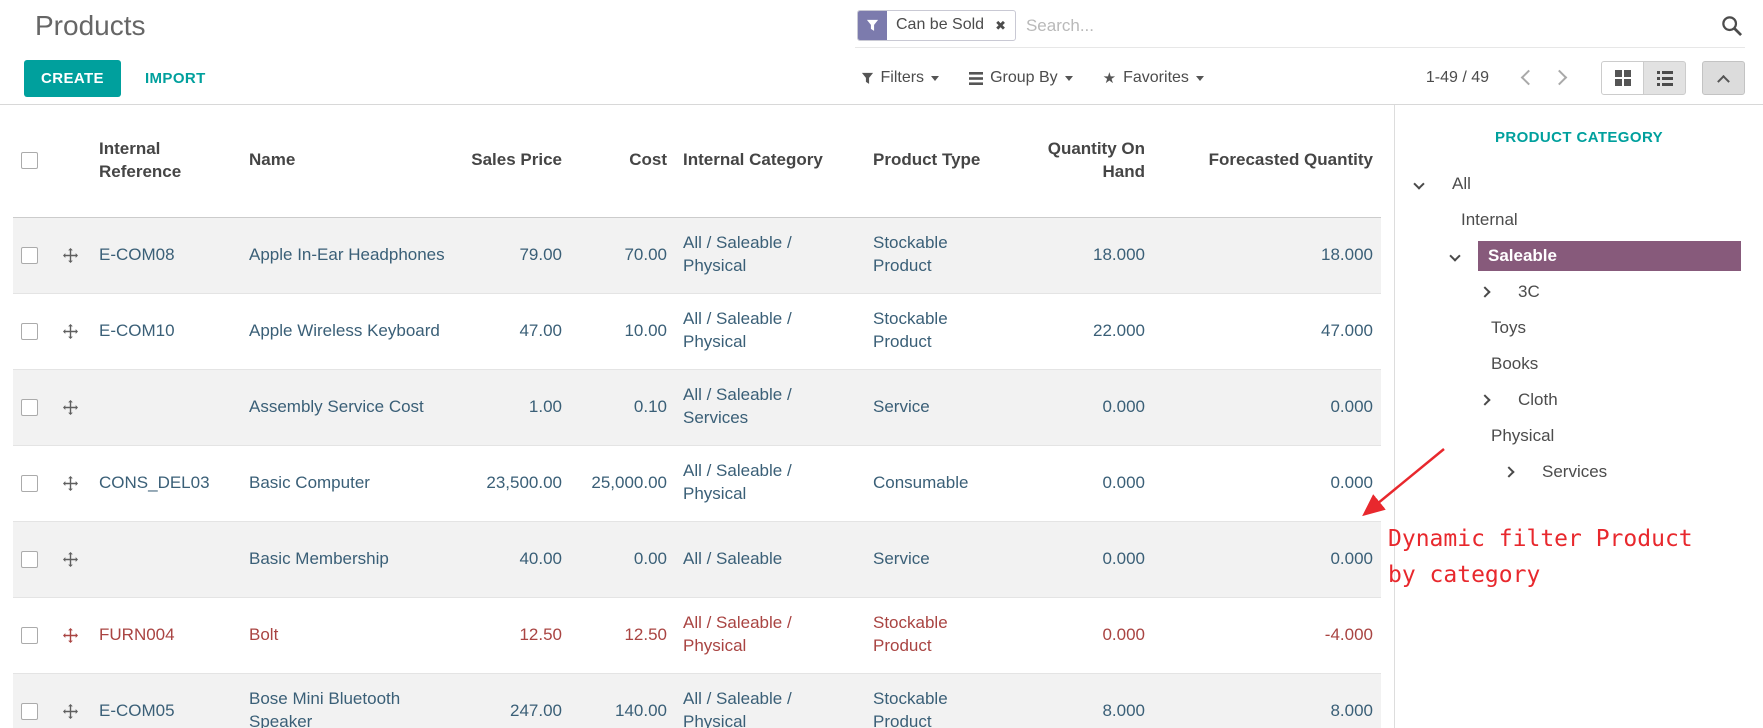 The width and height of the screenshot is (1763, 728). Describe the element at coordinates (936, 25) in the screenshot. I see `search-facet: Can be Sold ✖` at that location.